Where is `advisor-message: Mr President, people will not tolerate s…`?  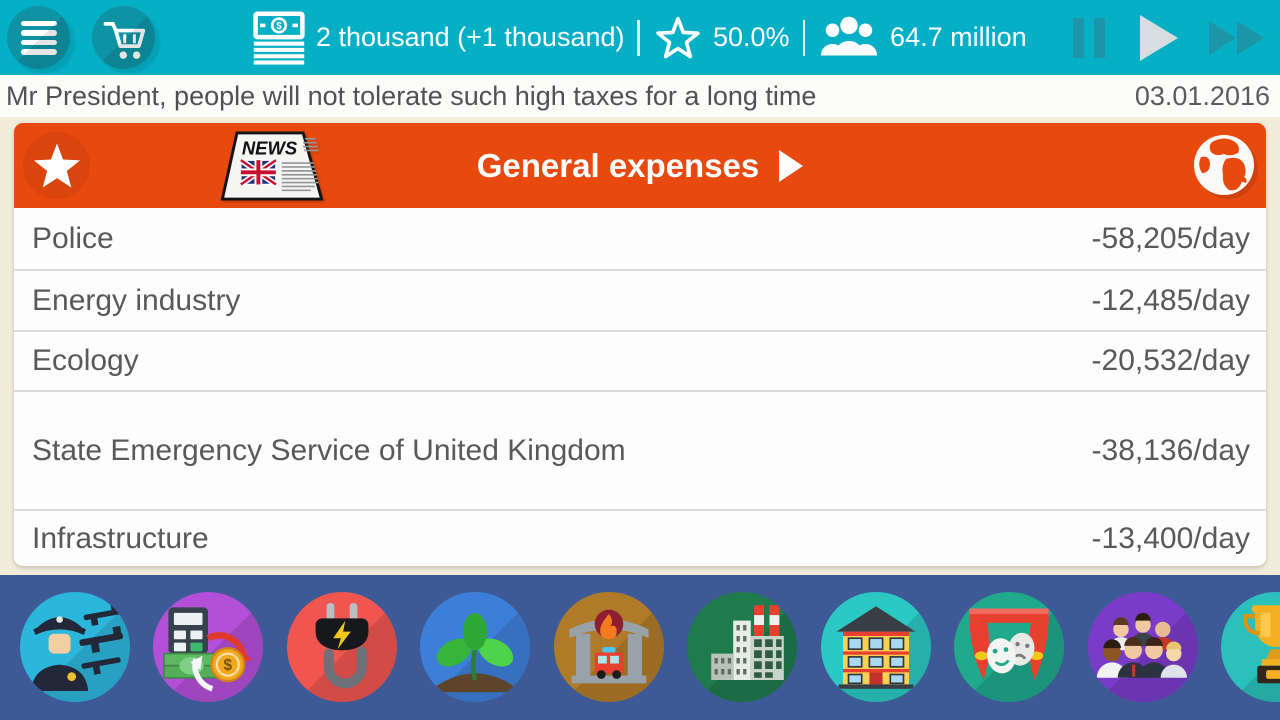
advisor-message: Mr President, people will not tolerate s… is located at coordinates (411, 95).